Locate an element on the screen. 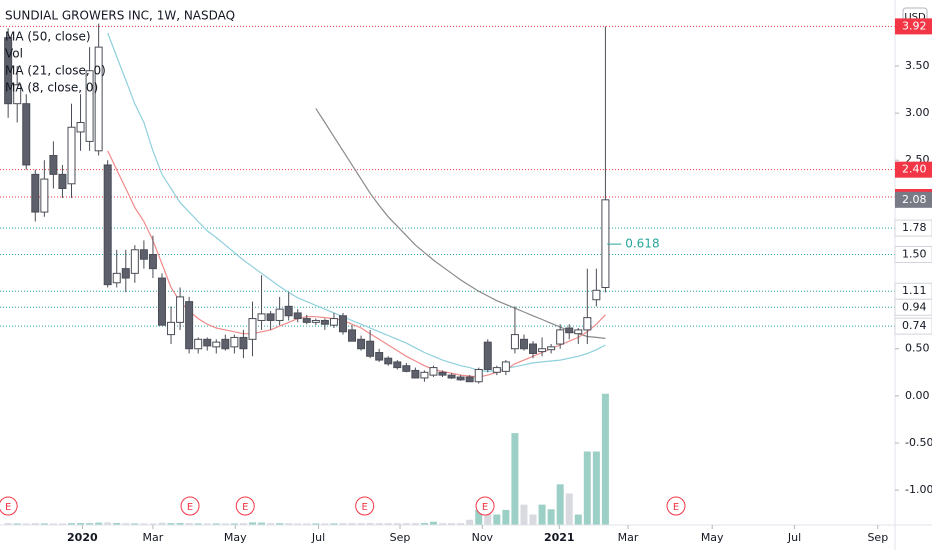 The height and width of the screenshot is (550, 932). x-tick-label: Jul is located at coordinates (318, 537).